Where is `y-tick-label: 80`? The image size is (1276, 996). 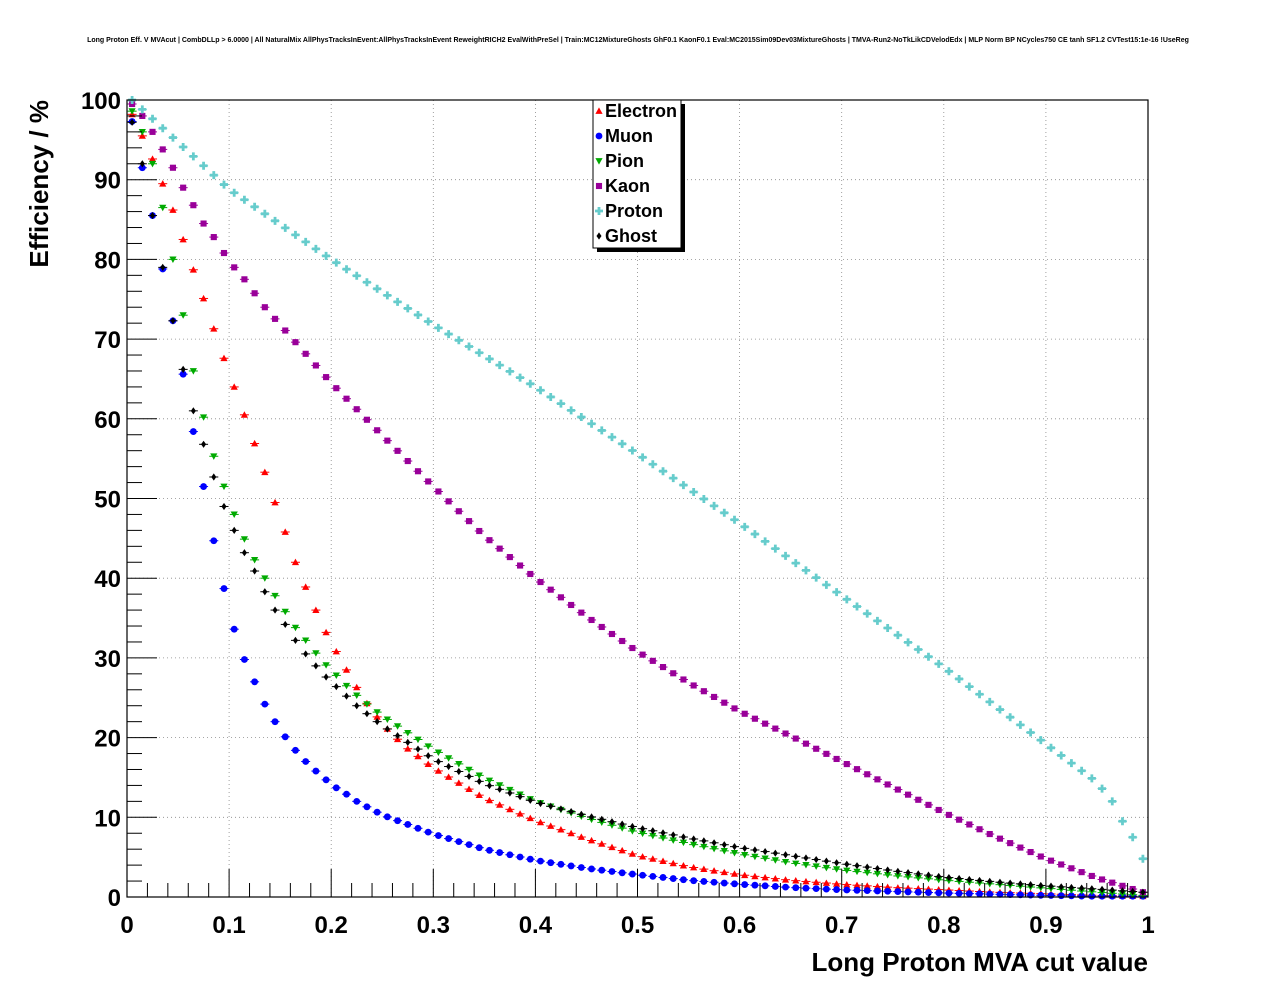
y-tick-label: 80 is located at coordinates (107, 260).